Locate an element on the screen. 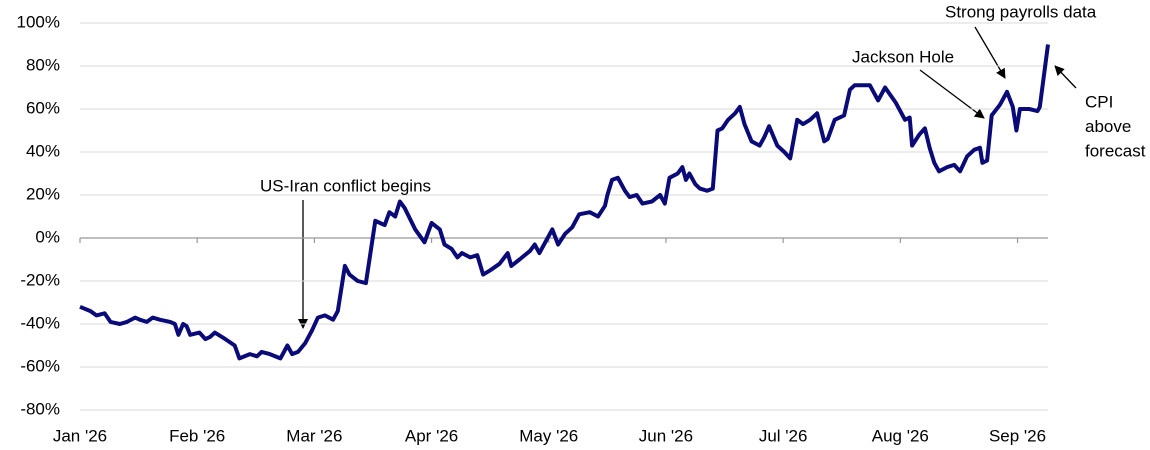 The image size is (1150, 450). x-tick-label: Mar '26 is located at coordinates (314, 435).